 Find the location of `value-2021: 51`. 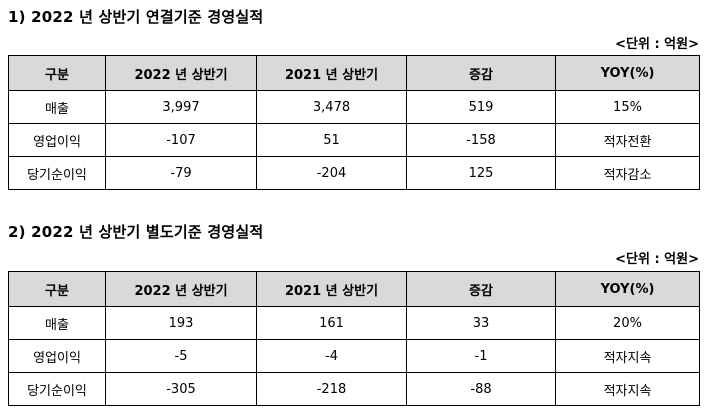

value-2021: 51 is located at coordinates (331, 140).